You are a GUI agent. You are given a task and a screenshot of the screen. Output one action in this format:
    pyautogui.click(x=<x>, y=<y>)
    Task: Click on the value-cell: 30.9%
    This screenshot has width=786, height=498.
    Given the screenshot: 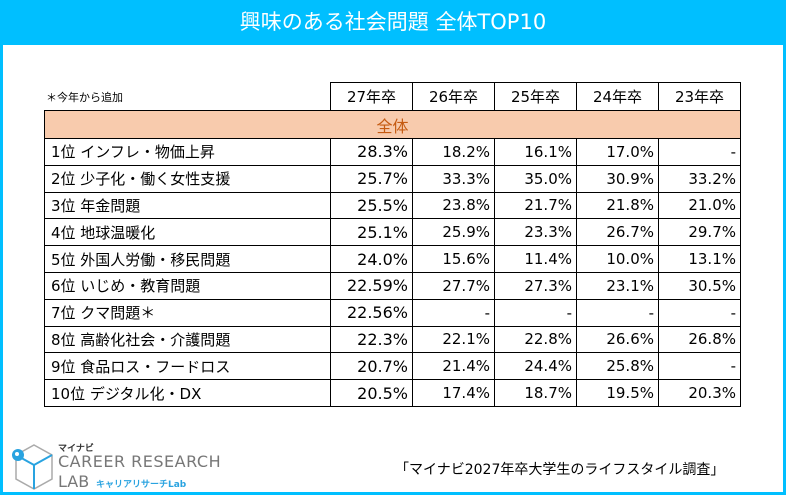 What is the action you would take?
    pyautogui.click(x=617, y=178)
    